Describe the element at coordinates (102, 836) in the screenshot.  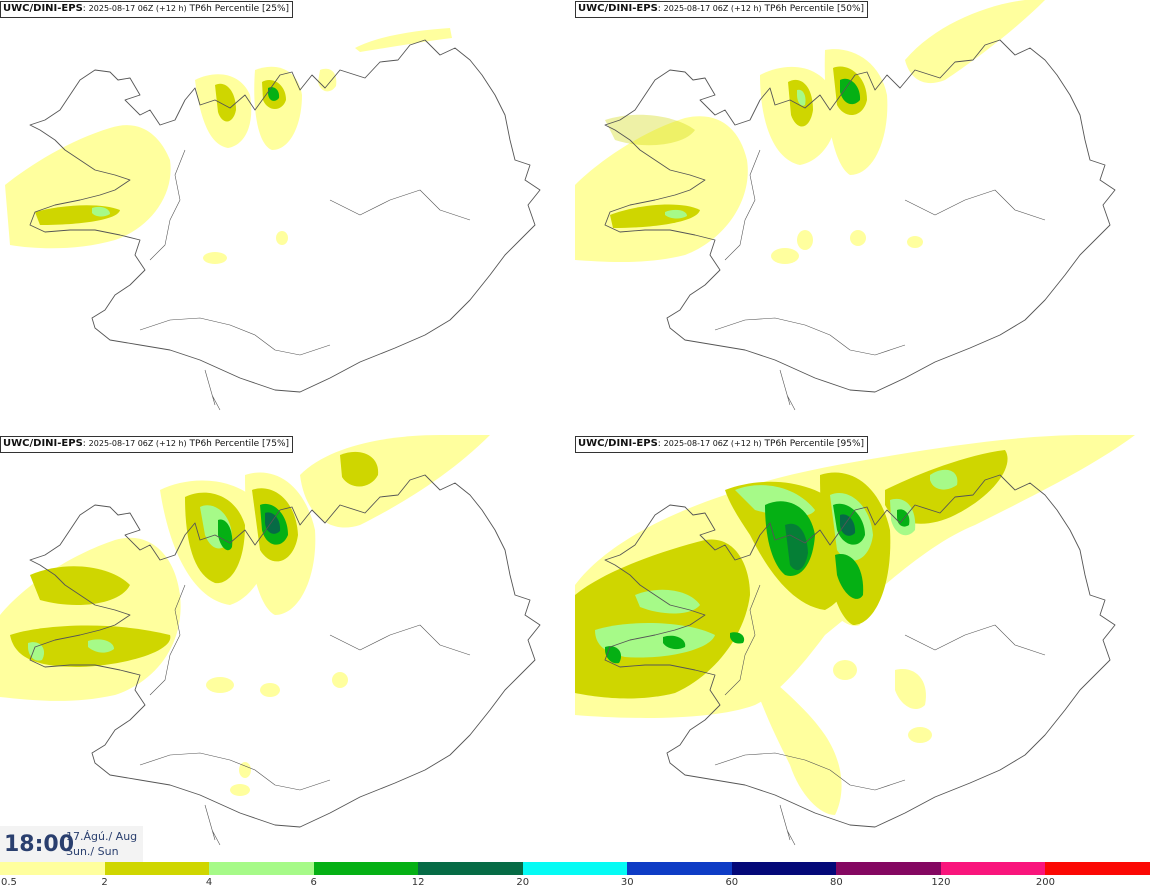
I see `valid-date: 17.Ágú./ Aug` at that location.